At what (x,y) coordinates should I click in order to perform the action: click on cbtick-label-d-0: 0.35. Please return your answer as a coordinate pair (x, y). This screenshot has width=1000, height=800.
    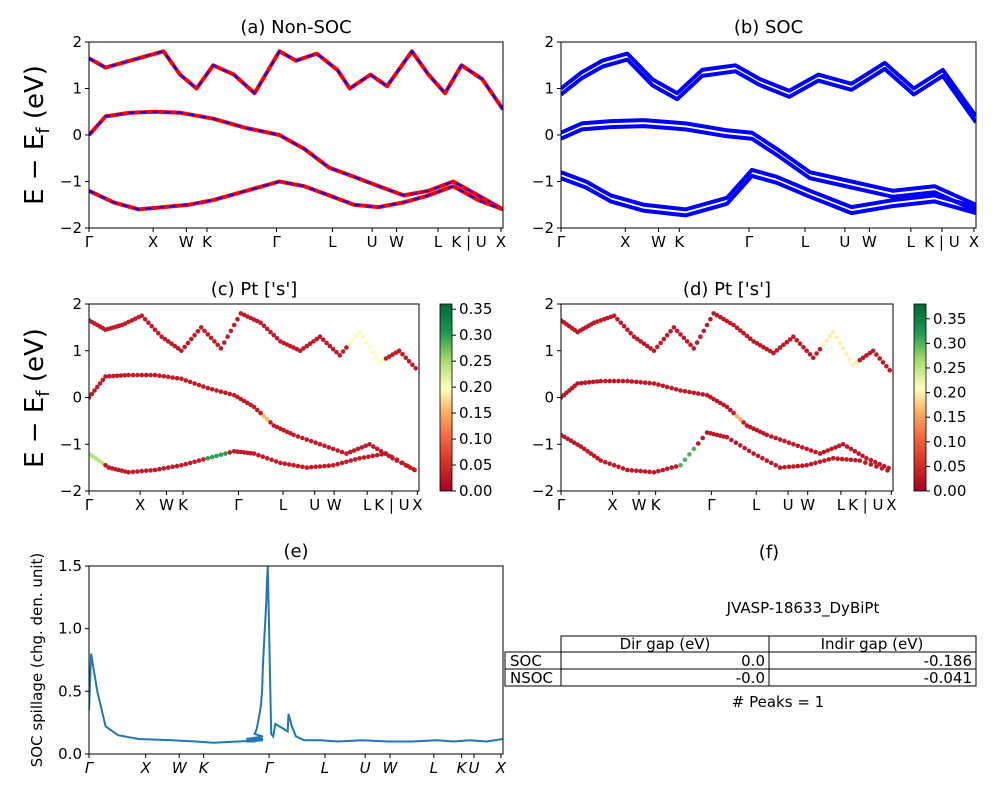
    Looking at the image, I should click on (949, 319).